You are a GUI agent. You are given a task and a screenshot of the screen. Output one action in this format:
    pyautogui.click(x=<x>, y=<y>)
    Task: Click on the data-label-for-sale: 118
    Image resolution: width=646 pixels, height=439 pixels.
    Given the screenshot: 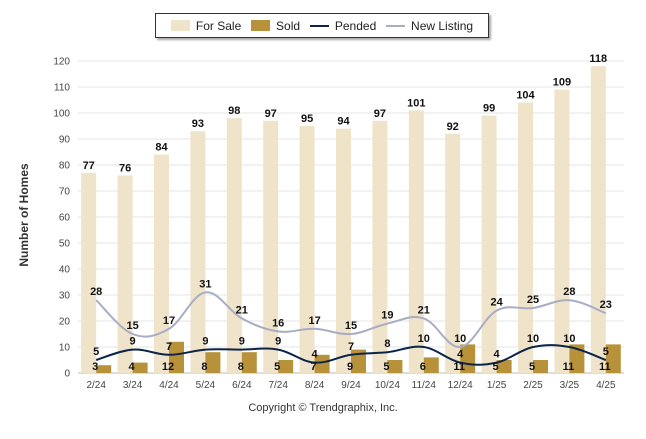 What is the action you would take?
    pyautogui.click(x=598, y=59)
    